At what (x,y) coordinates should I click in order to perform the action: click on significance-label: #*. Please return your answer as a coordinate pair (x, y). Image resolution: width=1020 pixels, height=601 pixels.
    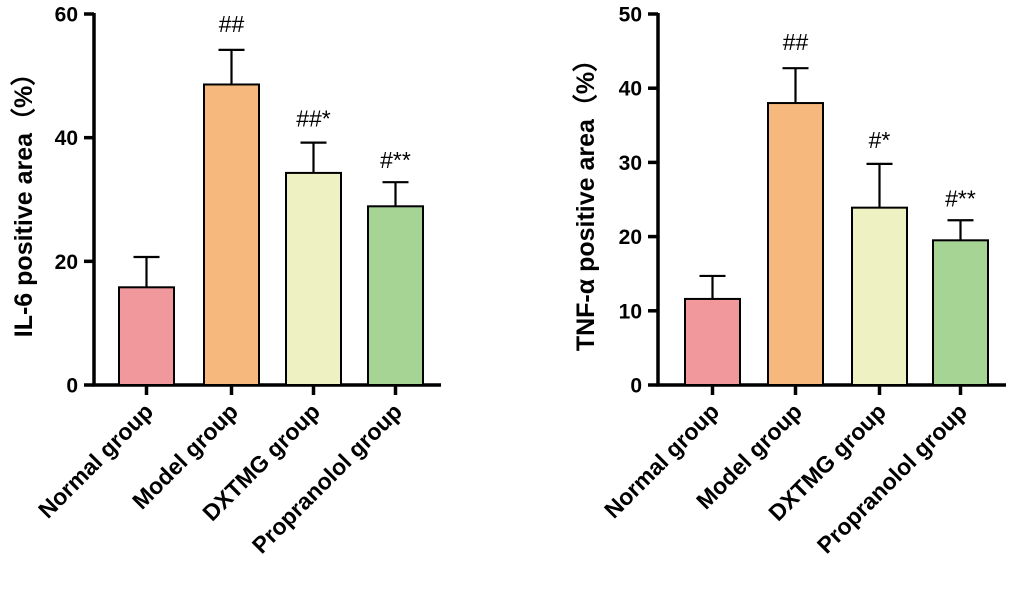
    Looking at the image, I should click on (880, 140).